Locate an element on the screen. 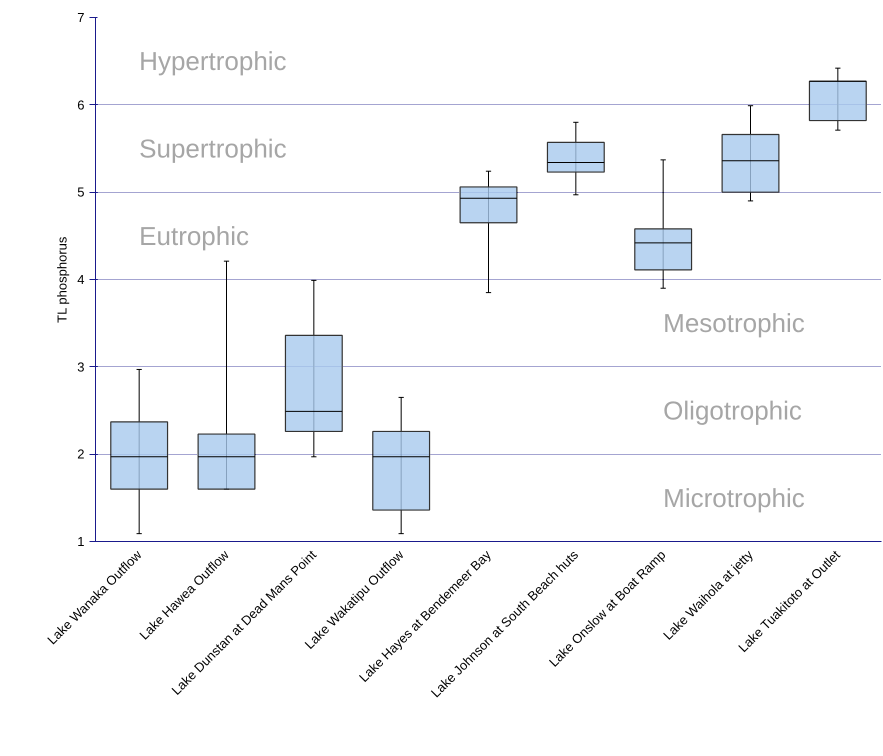 The image size is (883, 756). annotation: Oligotrophic is located at coordinates (732, 411).